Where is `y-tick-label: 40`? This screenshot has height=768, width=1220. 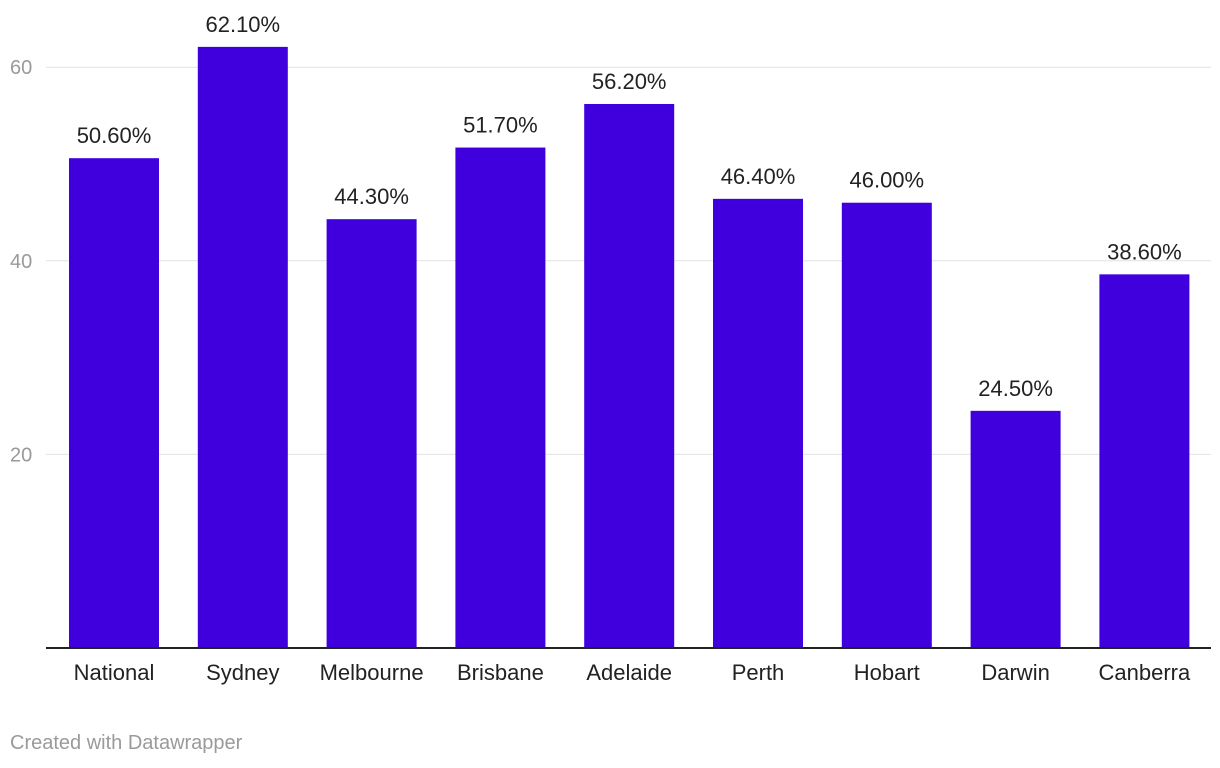 y-tick-label: 40 is located at coordinates (21, 262).